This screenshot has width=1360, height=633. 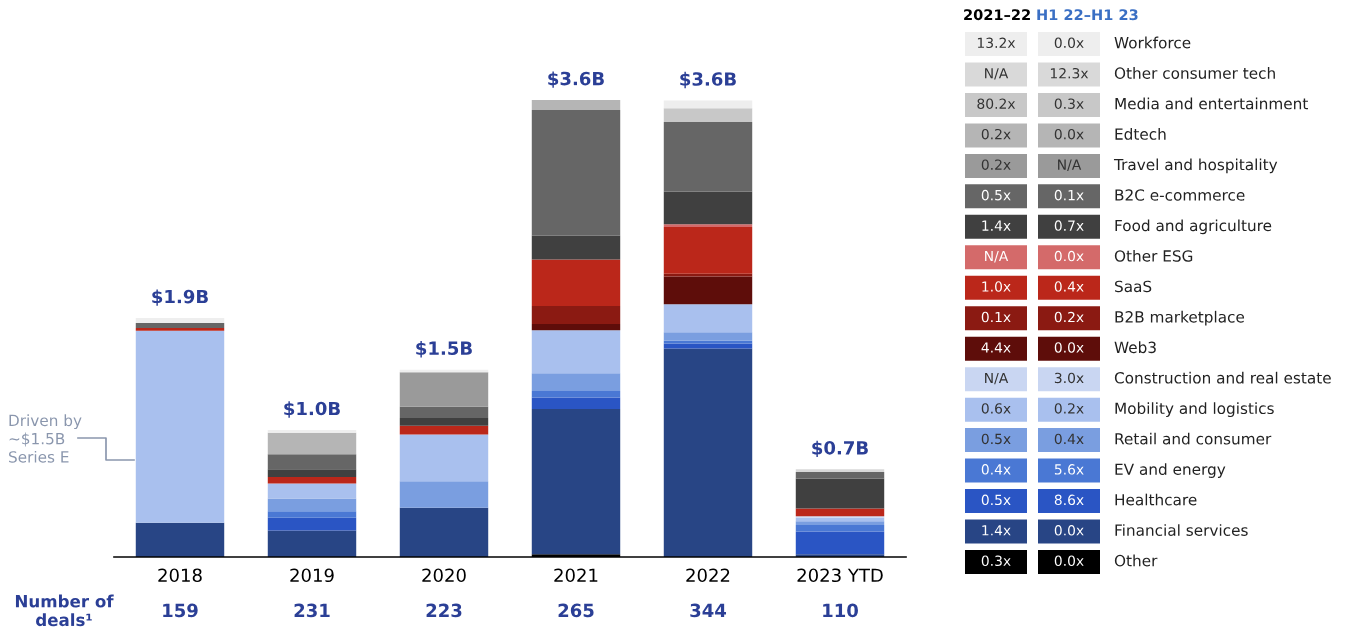 What do you see at coordinates (1087, 15) in the screenshot?
I see `text: H1 22–H1 23` at bounding box center [1087, 15].